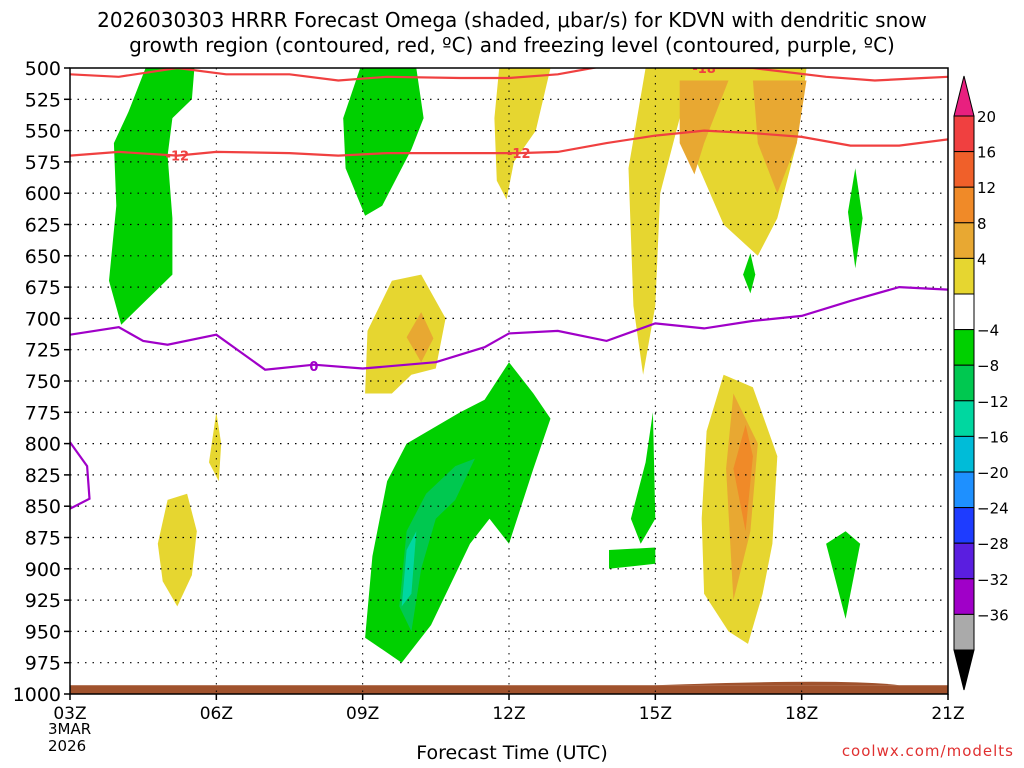  I want to click on colorbar-label-11: −24, so click(993, 509).